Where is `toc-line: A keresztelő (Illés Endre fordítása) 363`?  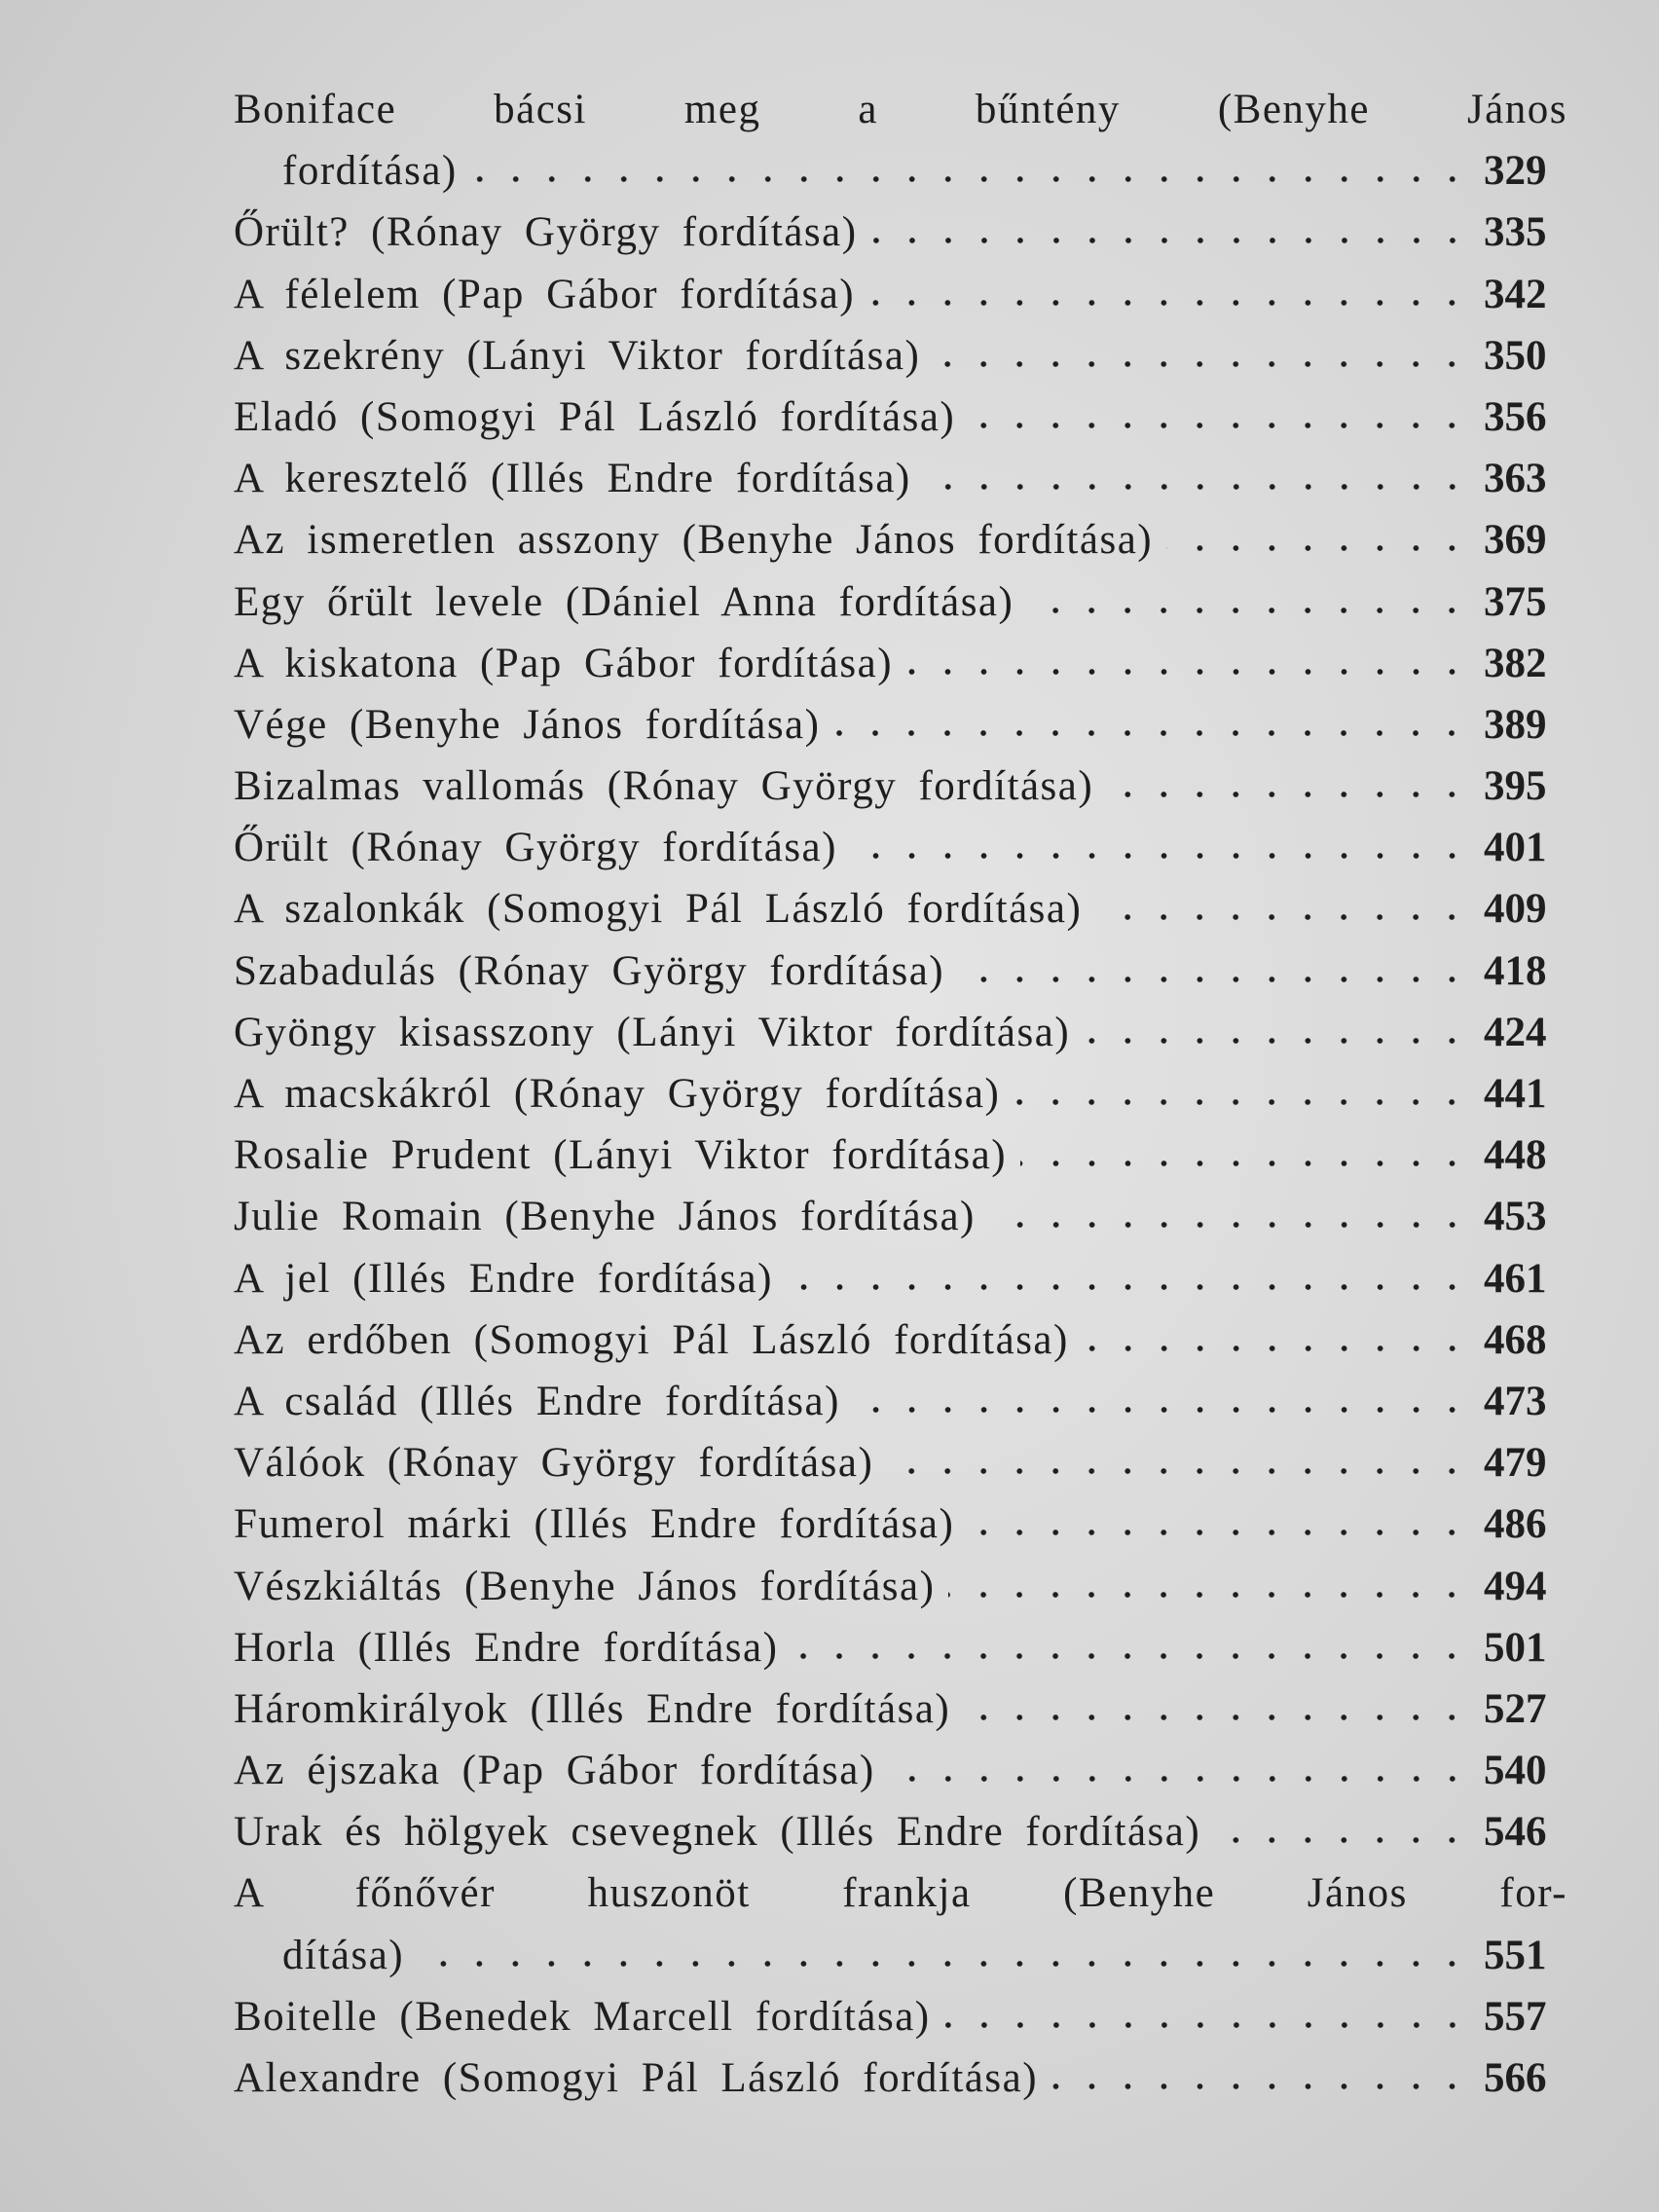
toc-line: A keresztelő (Illés Endre fordítása) 363 is located at coordinates (900, 485).